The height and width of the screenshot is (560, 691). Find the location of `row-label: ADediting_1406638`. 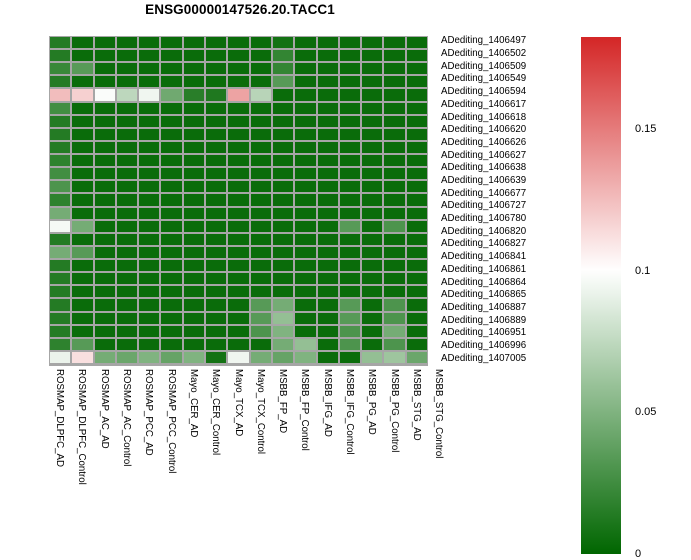

row-label: ADediting_1406638 is located at coordinates (484, 168).